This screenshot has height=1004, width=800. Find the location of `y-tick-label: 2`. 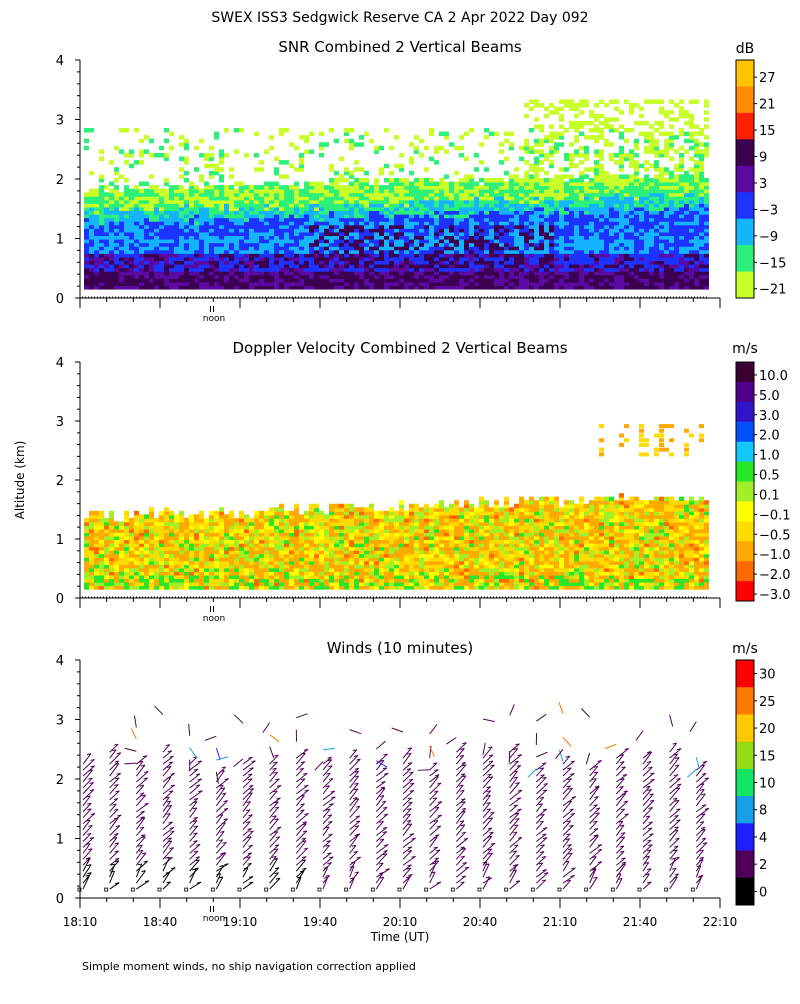

y-tick-label: 2 is located at coordinates (60, 180).